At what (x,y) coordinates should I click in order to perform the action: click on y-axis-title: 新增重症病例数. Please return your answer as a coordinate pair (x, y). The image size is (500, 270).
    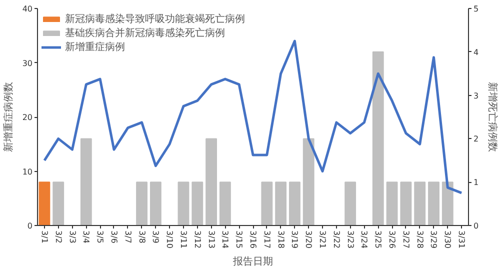
    Looking at the image, I should click on (8, 117).